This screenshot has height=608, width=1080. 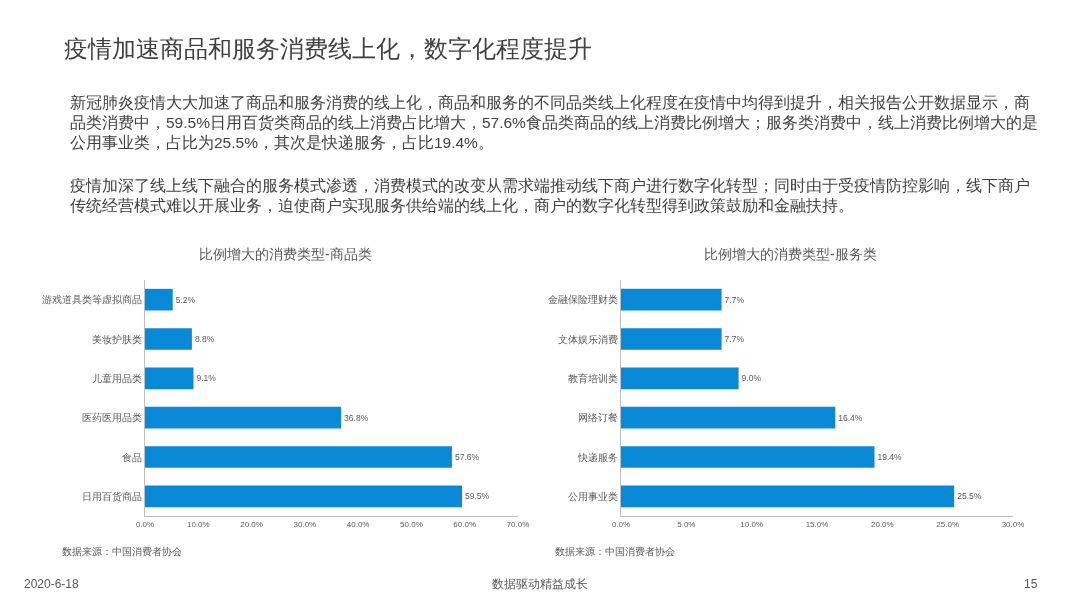 What do you see at coordinates (817, 524) in the screenshot?
I see `x-tick-label: 15.0%` at bounding box center [817, 524].